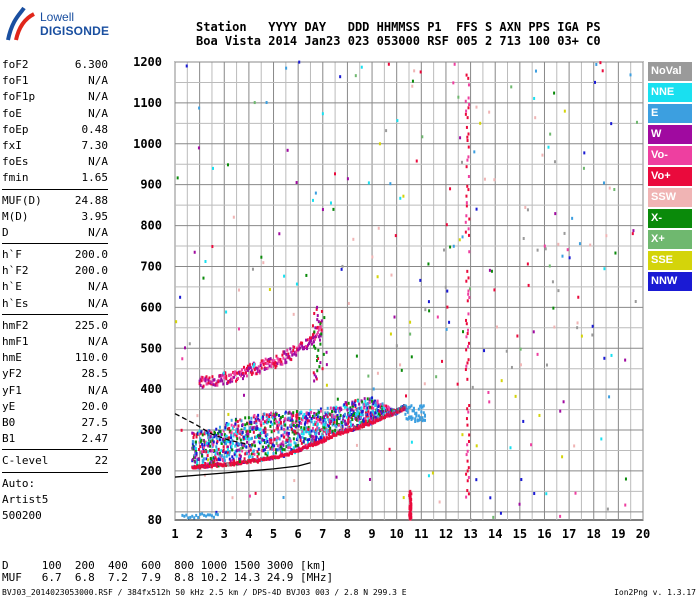 This screenshot has height=600, width=700. I want to click on legend-item: NNW, so click(670, 281).